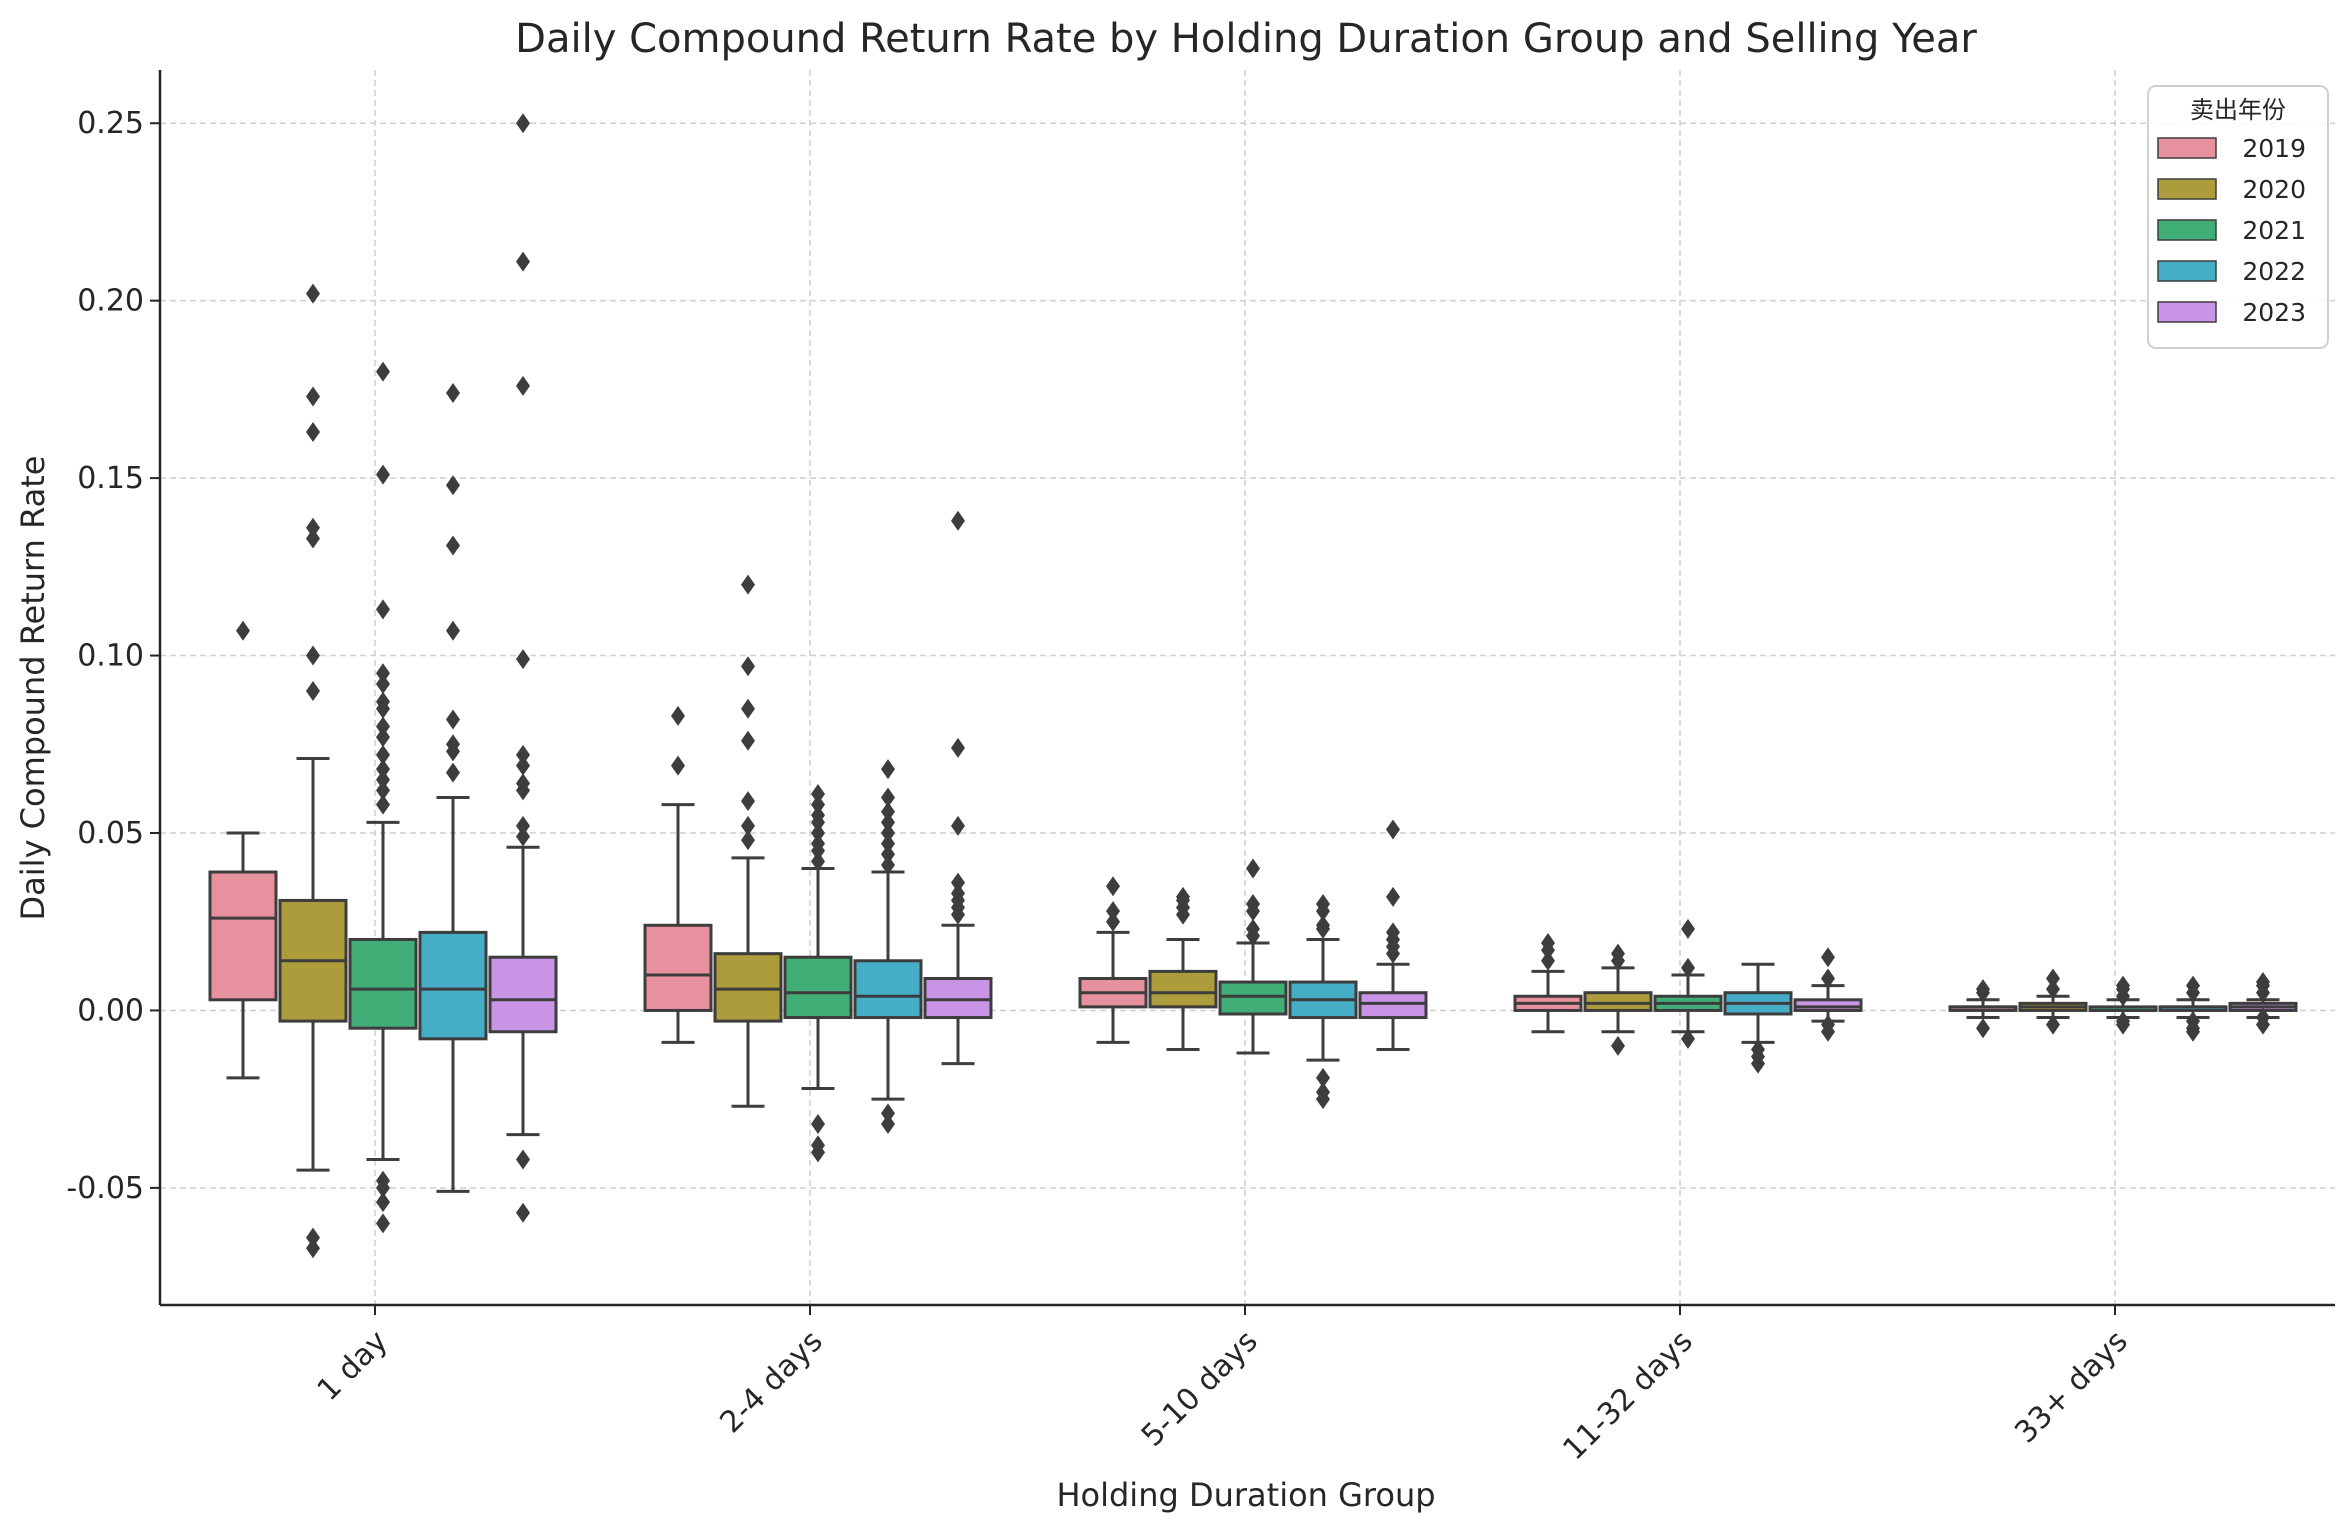  Describe the element at coordinates (2274, 148) in the screenshot. I see `legend-label: 2019` at that location.